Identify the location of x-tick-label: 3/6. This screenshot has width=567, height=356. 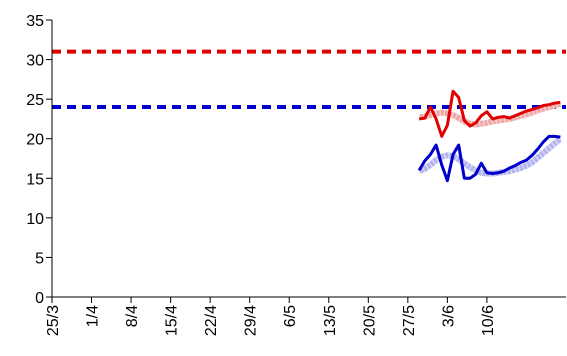
(448, 316).